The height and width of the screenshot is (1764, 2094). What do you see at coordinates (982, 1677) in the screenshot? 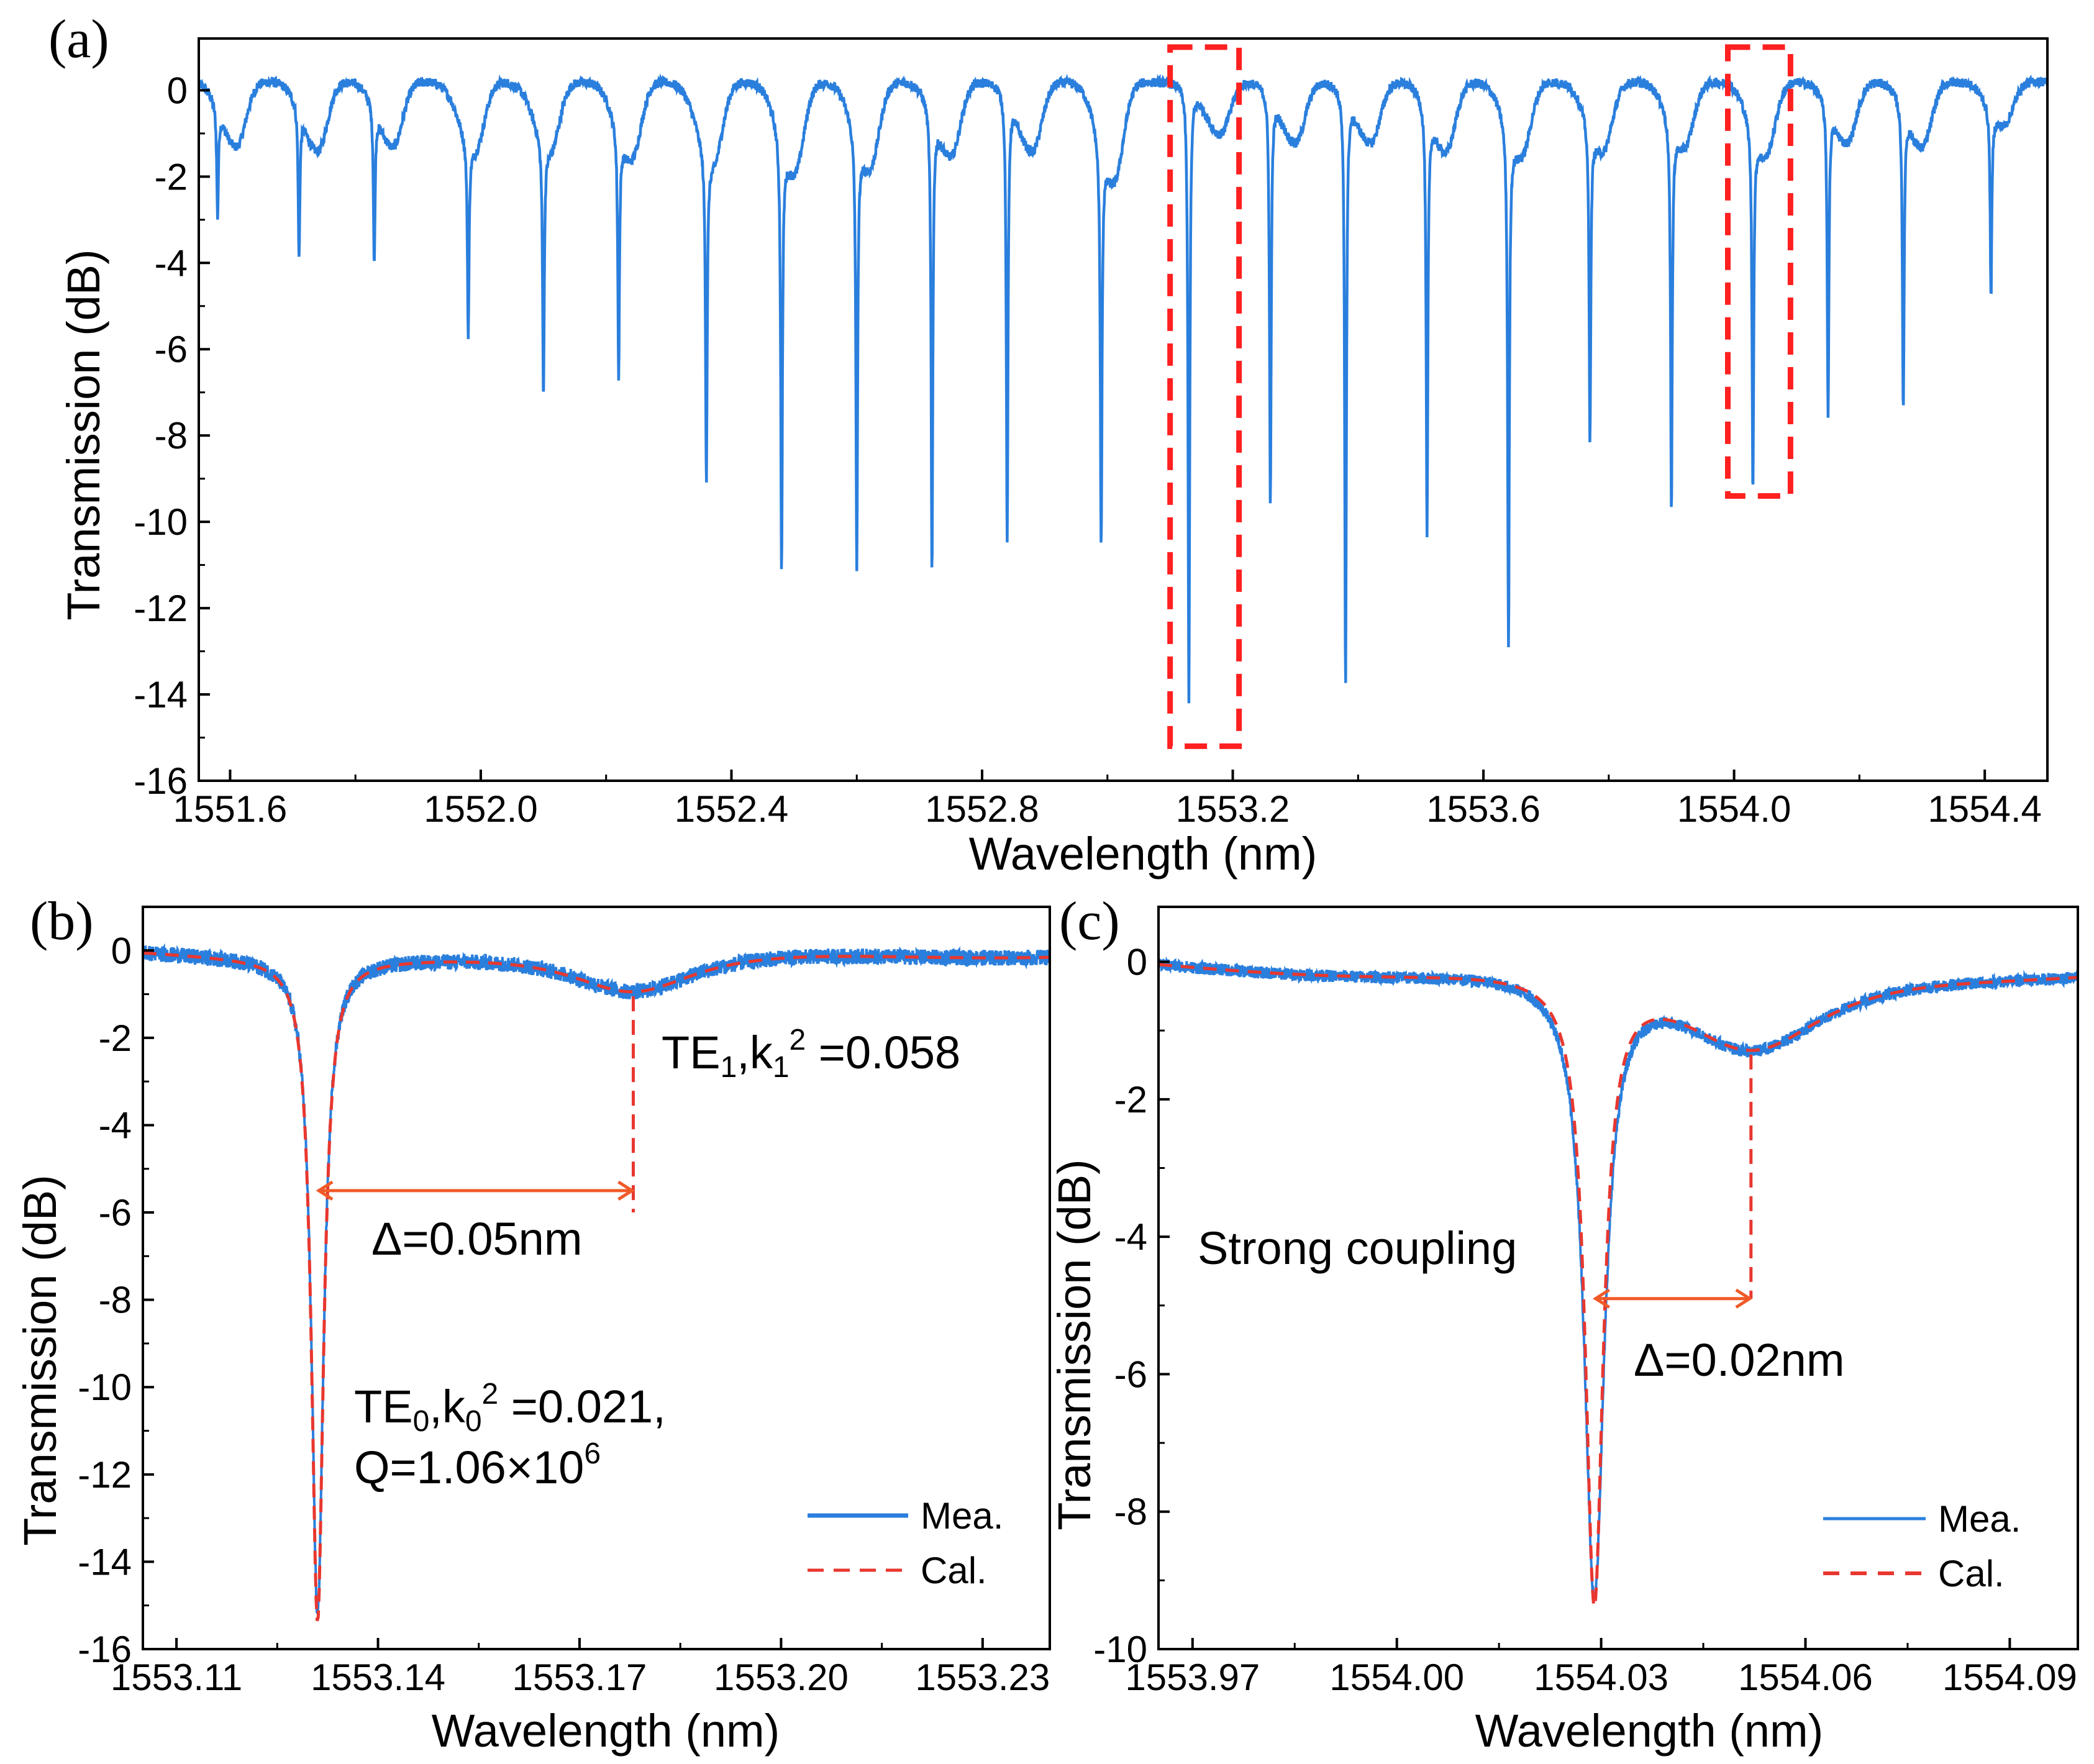
I see `panel-b-xtick-label: 1553.23` at bounding box center [982, 1677].